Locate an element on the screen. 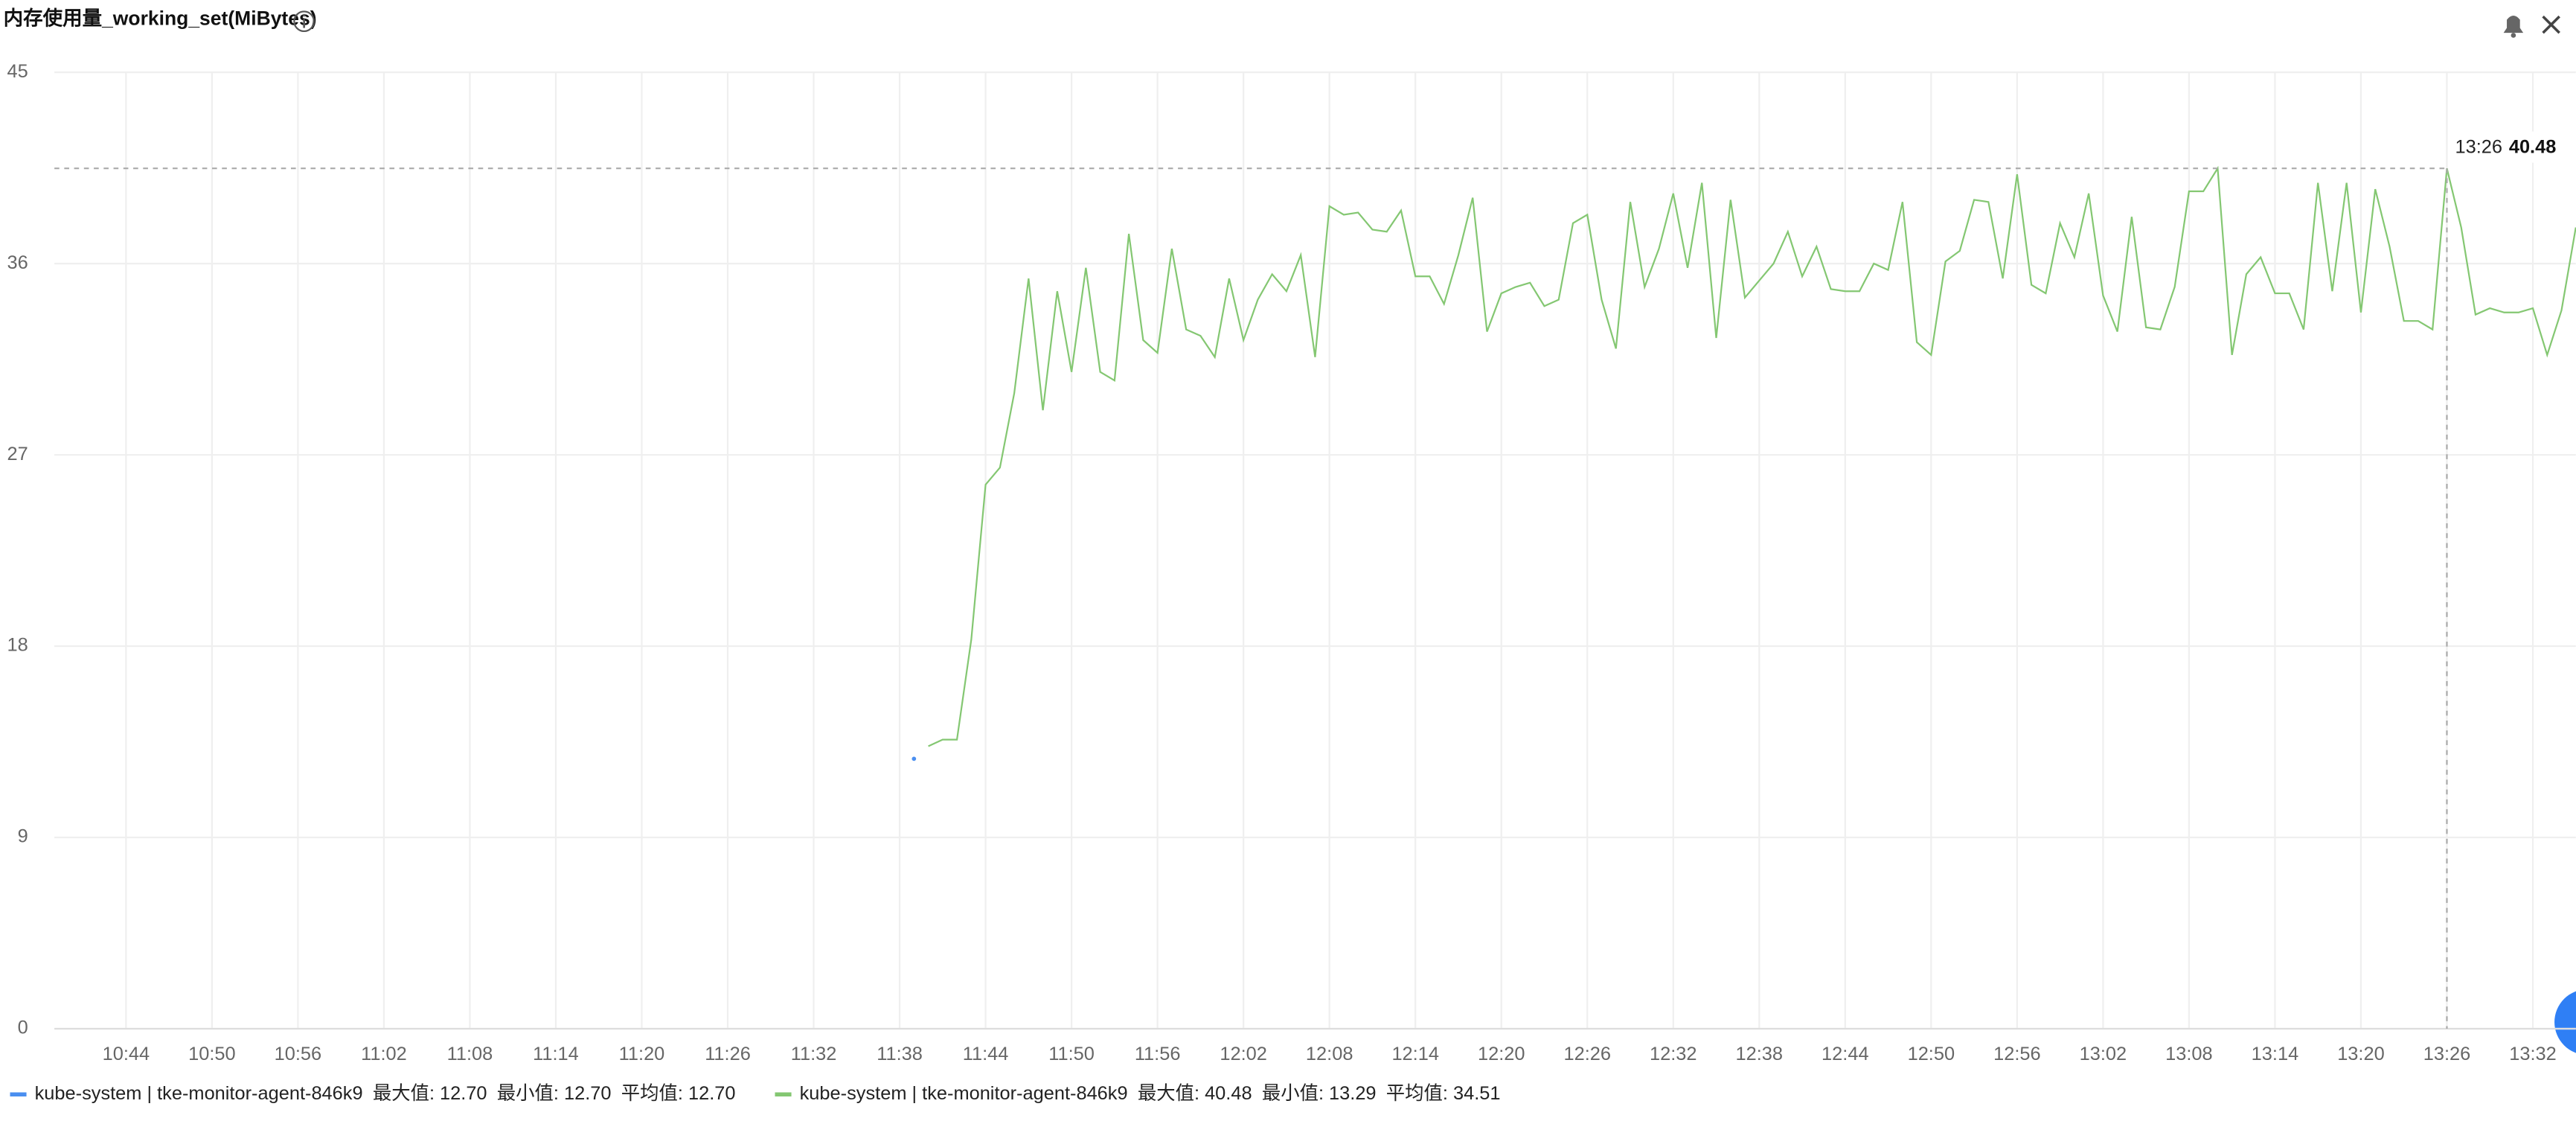 The width and height of the screenshot is (2576, 1124). x-tick-label: 13:26 is located at coordinates (2447, 1054).